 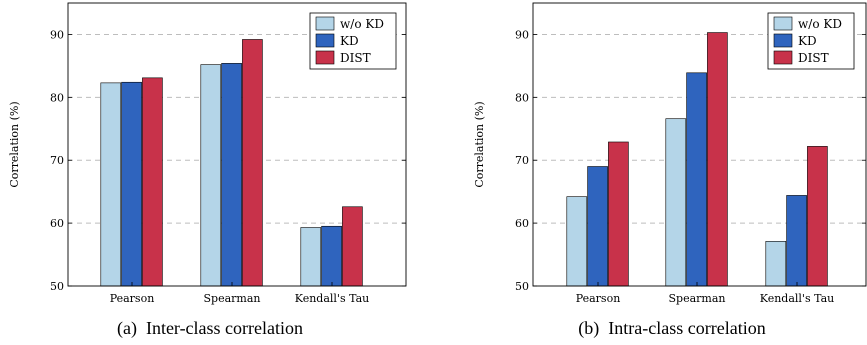 What do you see at coordinates (210, 328) in the screenshot?
I see `figure-caption: (a) Inter-class correlation` at bounding box center [210, 328].